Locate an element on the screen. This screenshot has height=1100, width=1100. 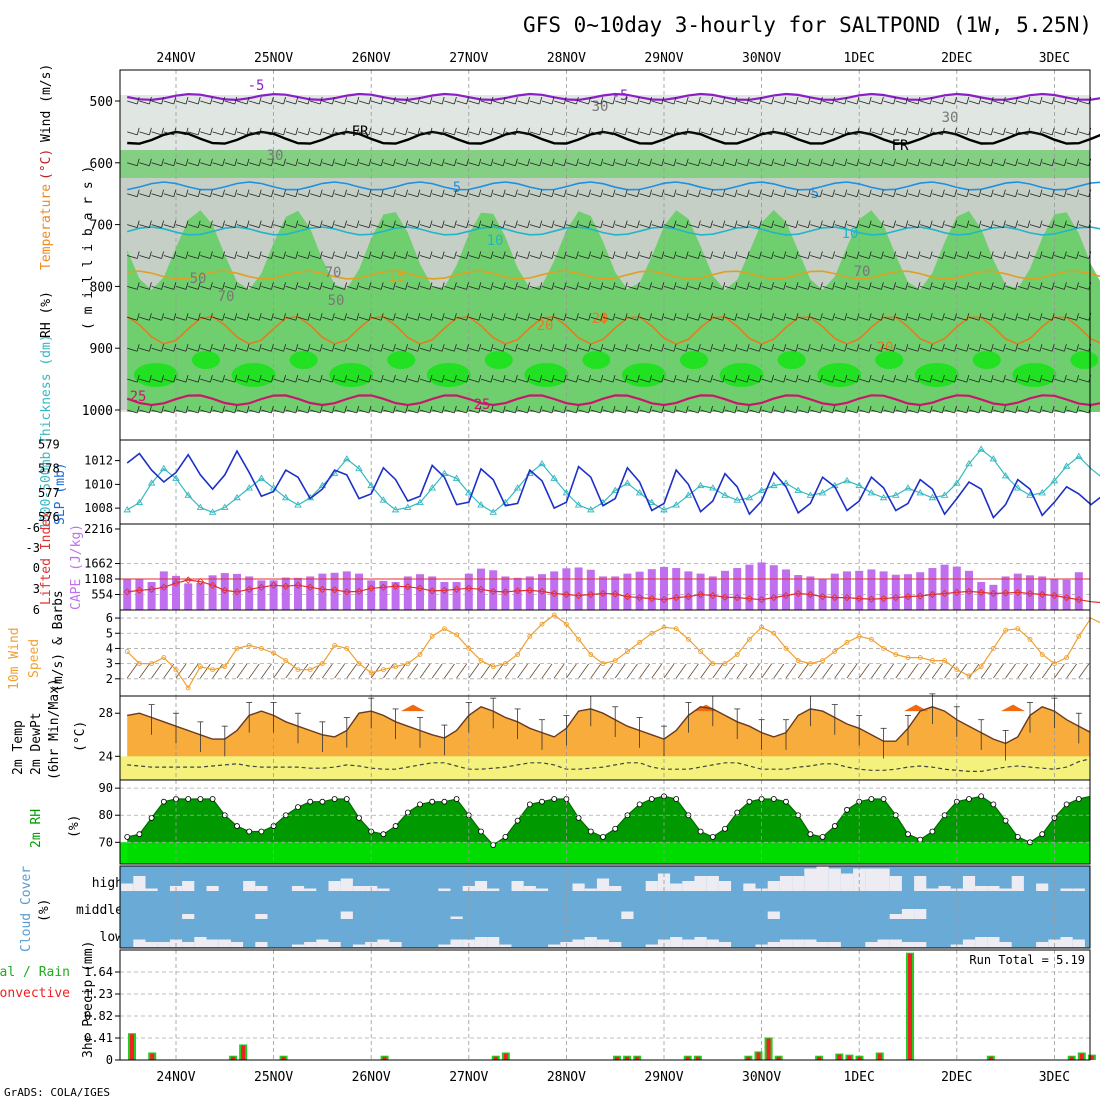
isotherm-label: 5 is located at coordinates (815, 194).